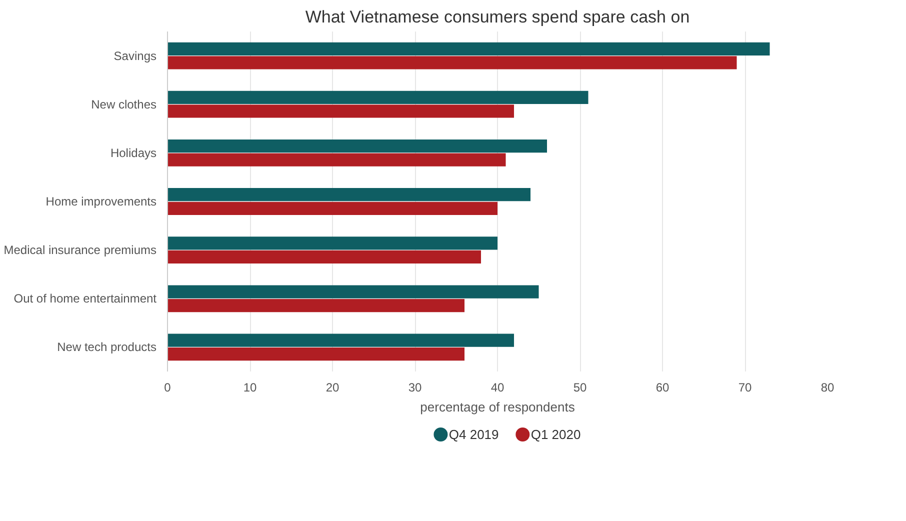  Describe the element at coordinates (497, 17) in the screenshot. I see `chart-title: What Vietnamese consumers spend spare cash on` at that location.